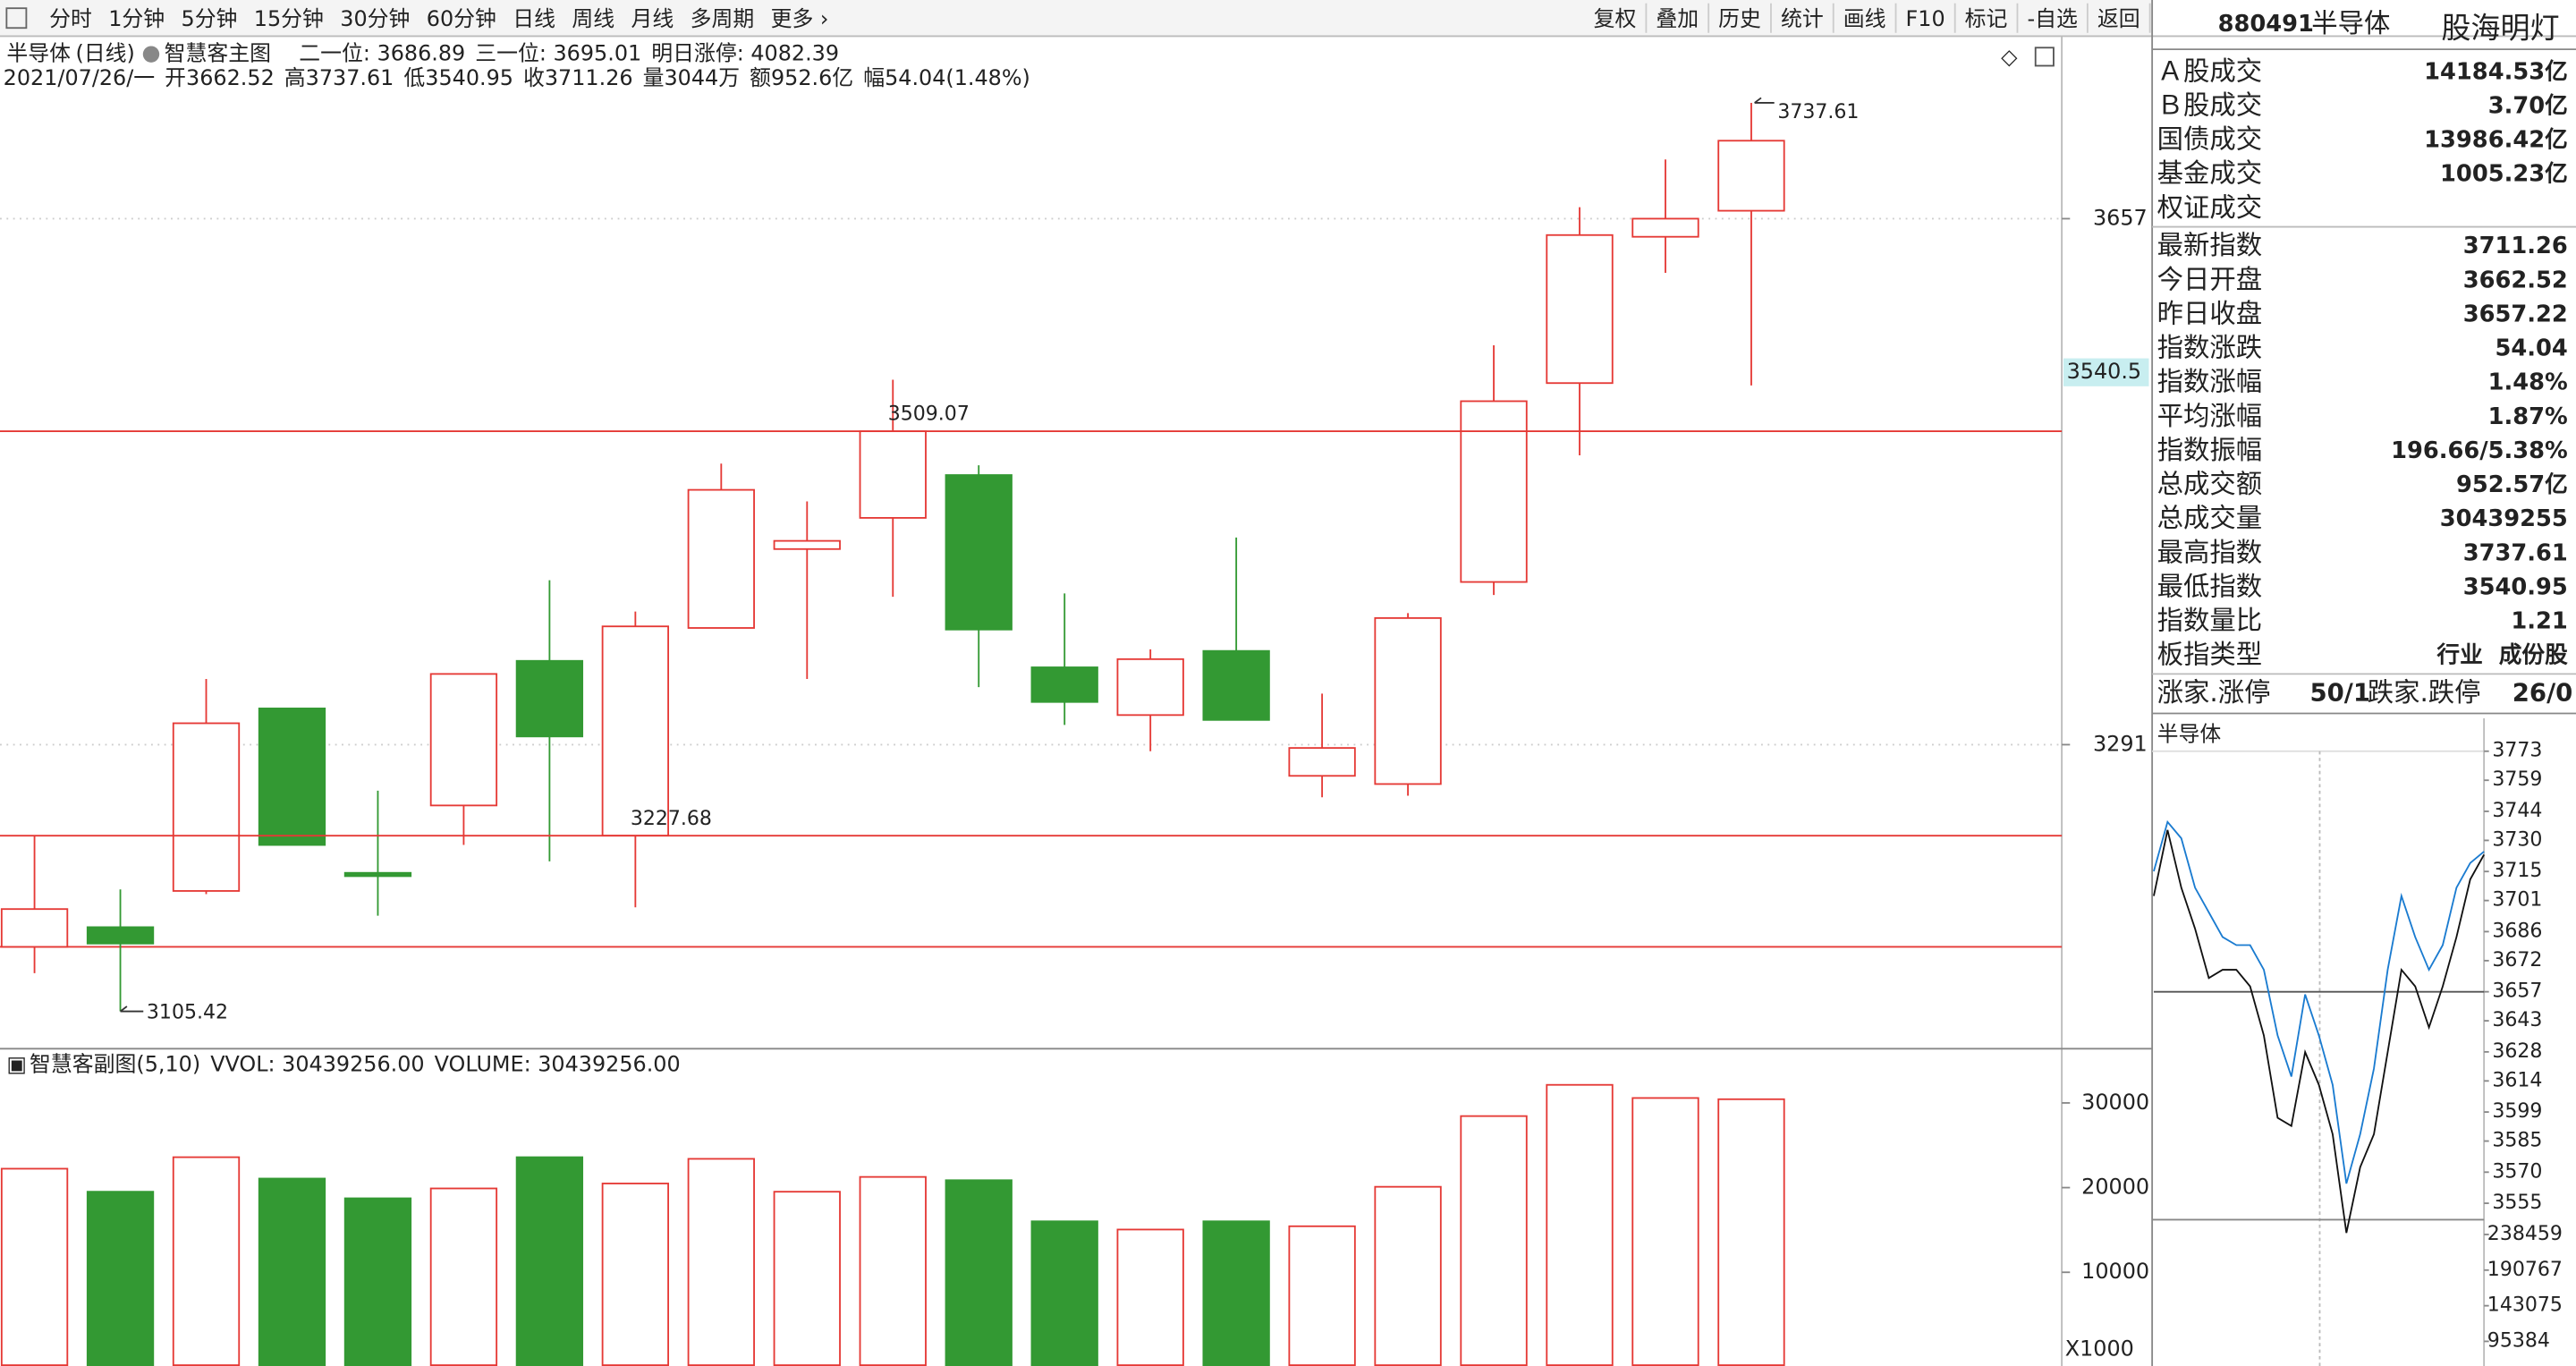 Image resolution: width=2576 pixels, height=1366 pixels. I want to click on row-value: 3711.26, so click(2515, 246).